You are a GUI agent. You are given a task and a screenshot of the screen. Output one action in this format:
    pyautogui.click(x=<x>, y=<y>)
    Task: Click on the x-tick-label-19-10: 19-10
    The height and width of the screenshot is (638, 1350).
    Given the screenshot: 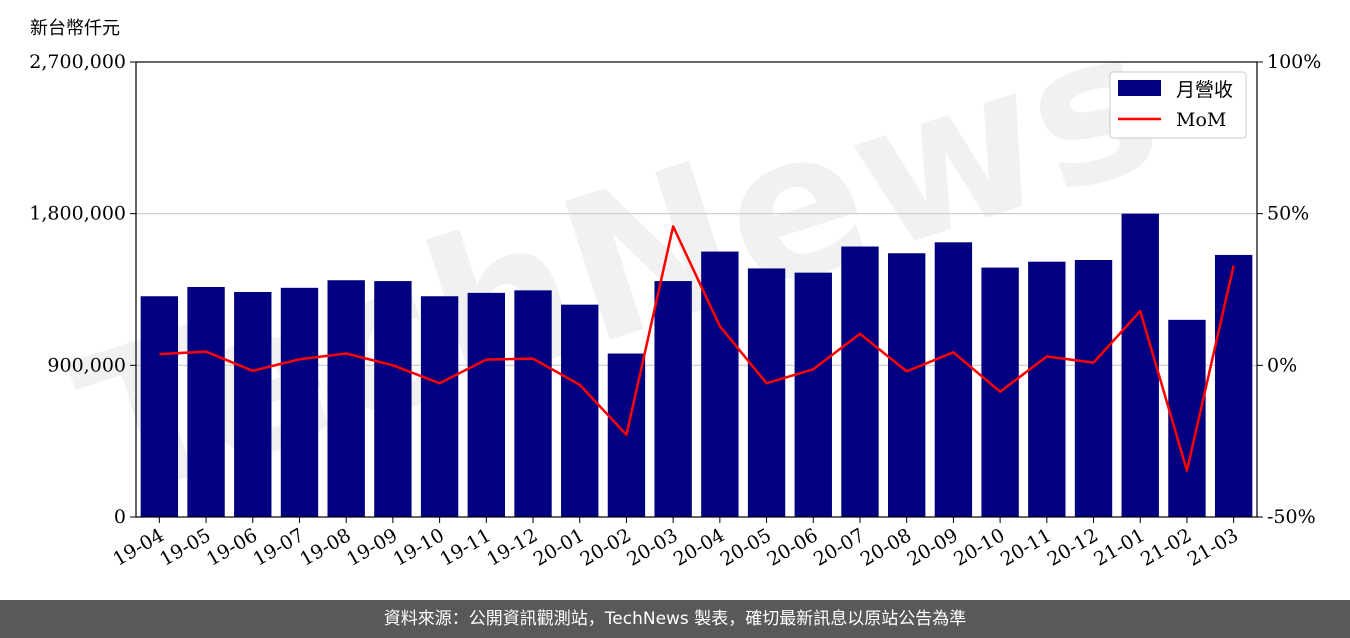 What is the action you would take?
    pyautogui.click(x=419, y=547)
    